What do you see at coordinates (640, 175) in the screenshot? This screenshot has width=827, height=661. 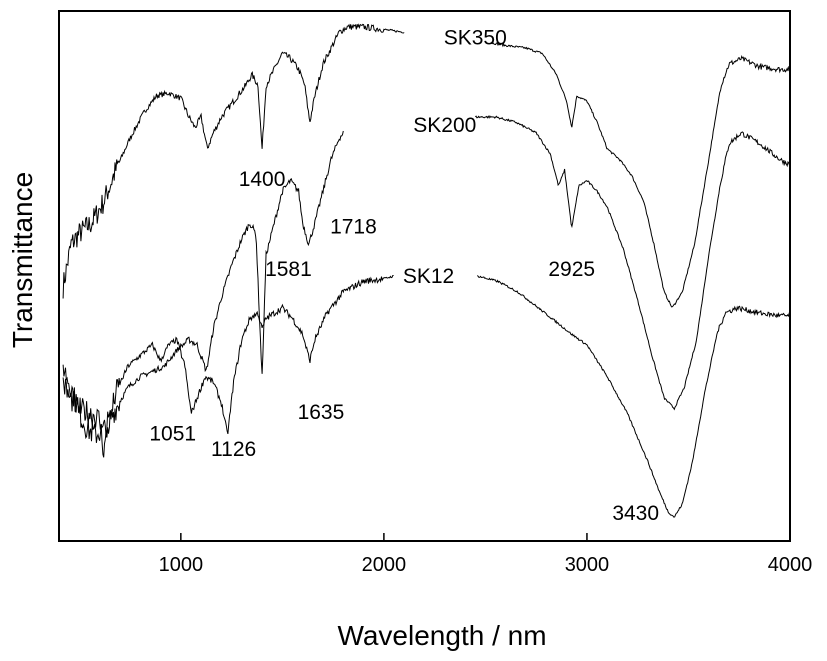 I see `spectrum-line-sk350-part2` at bounding box center [640, 175].